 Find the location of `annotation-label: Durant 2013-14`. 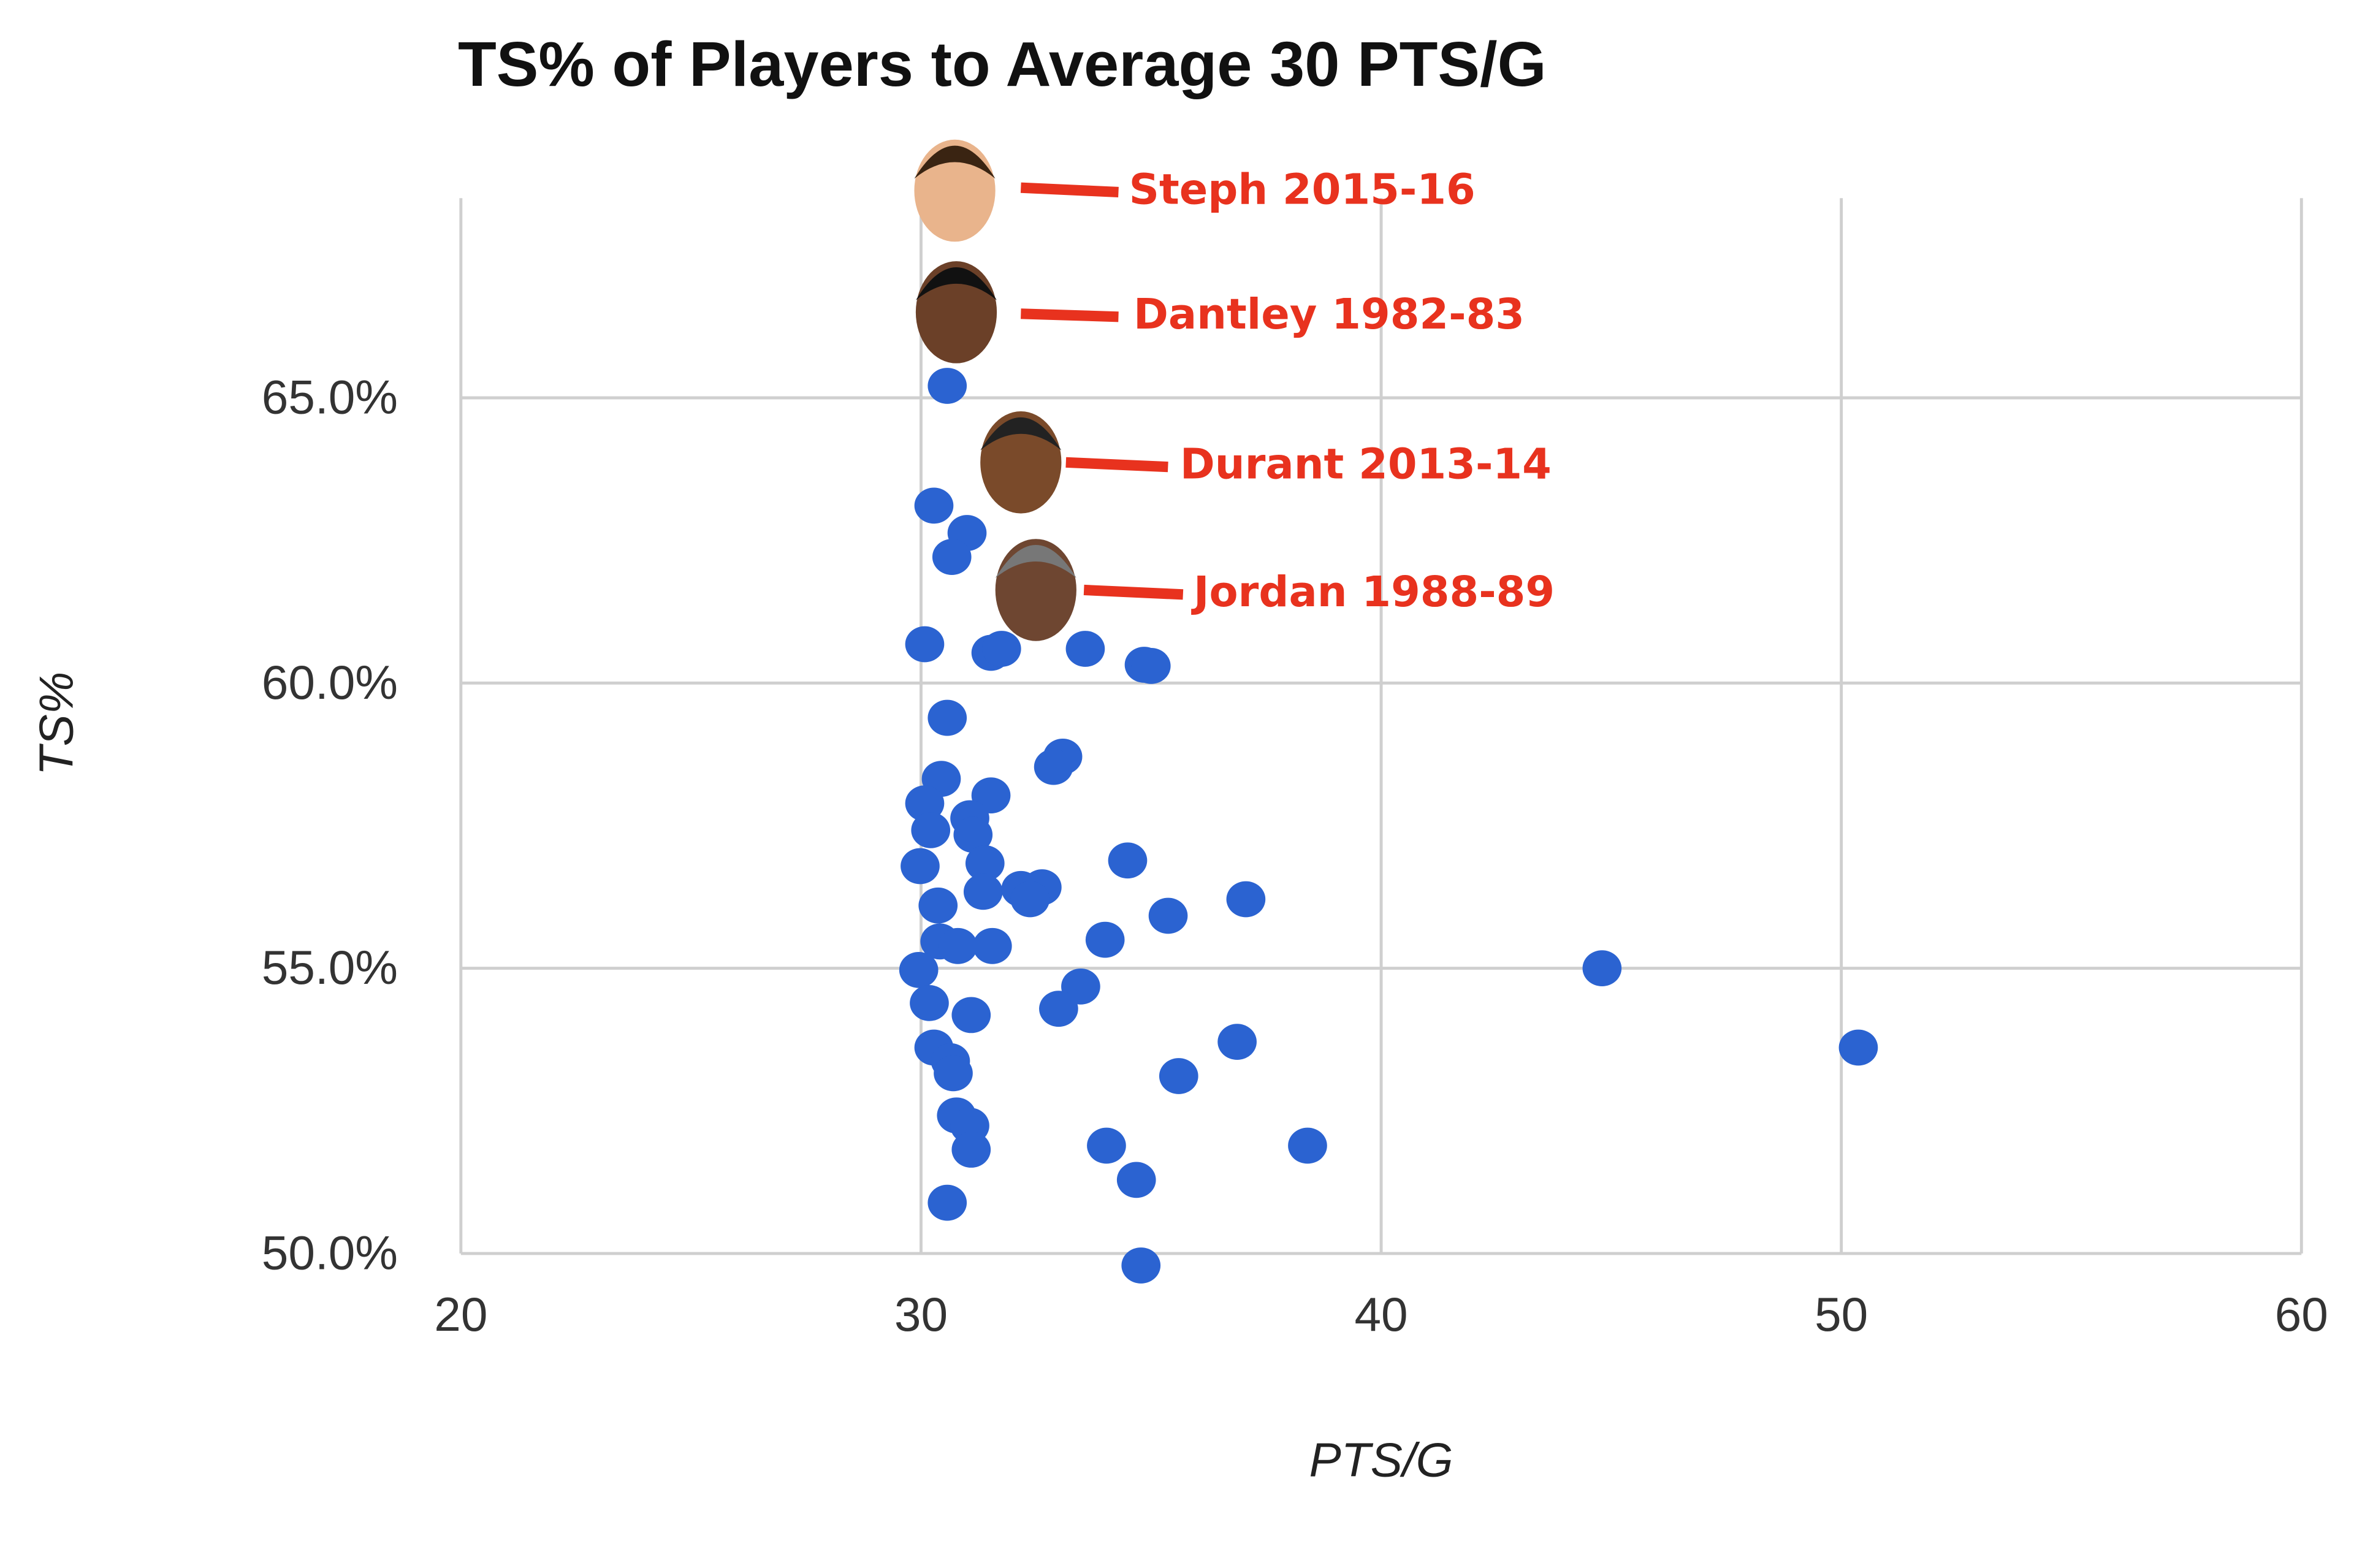

annotation-label: Durant 2013-14 is located at coordinates (1366, 465).